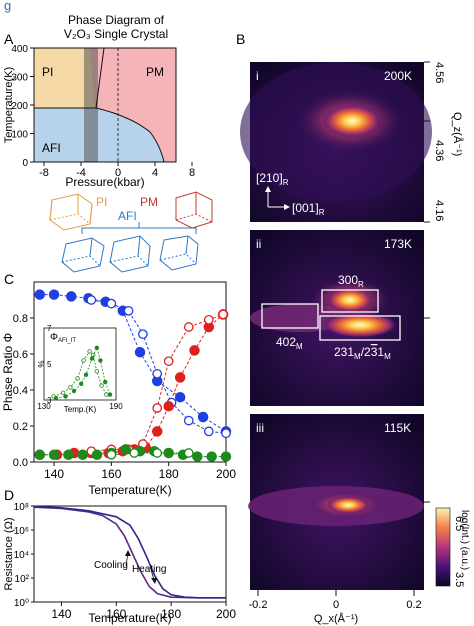 This screenshot has height=626, width=474. I want to click on phase-ratio-ticks: 140 160 180 200 0.0 0.2 0.4 0.6 0.8, so click(125, 397).